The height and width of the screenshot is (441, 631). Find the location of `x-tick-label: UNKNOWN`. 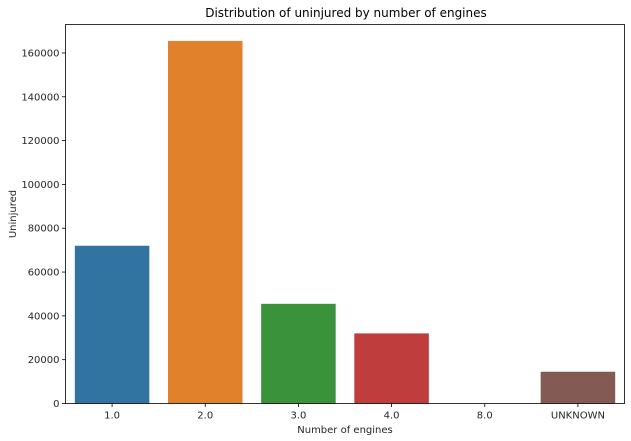

x-tick-label: UNKNOWN is located at coordinates (578, 416).